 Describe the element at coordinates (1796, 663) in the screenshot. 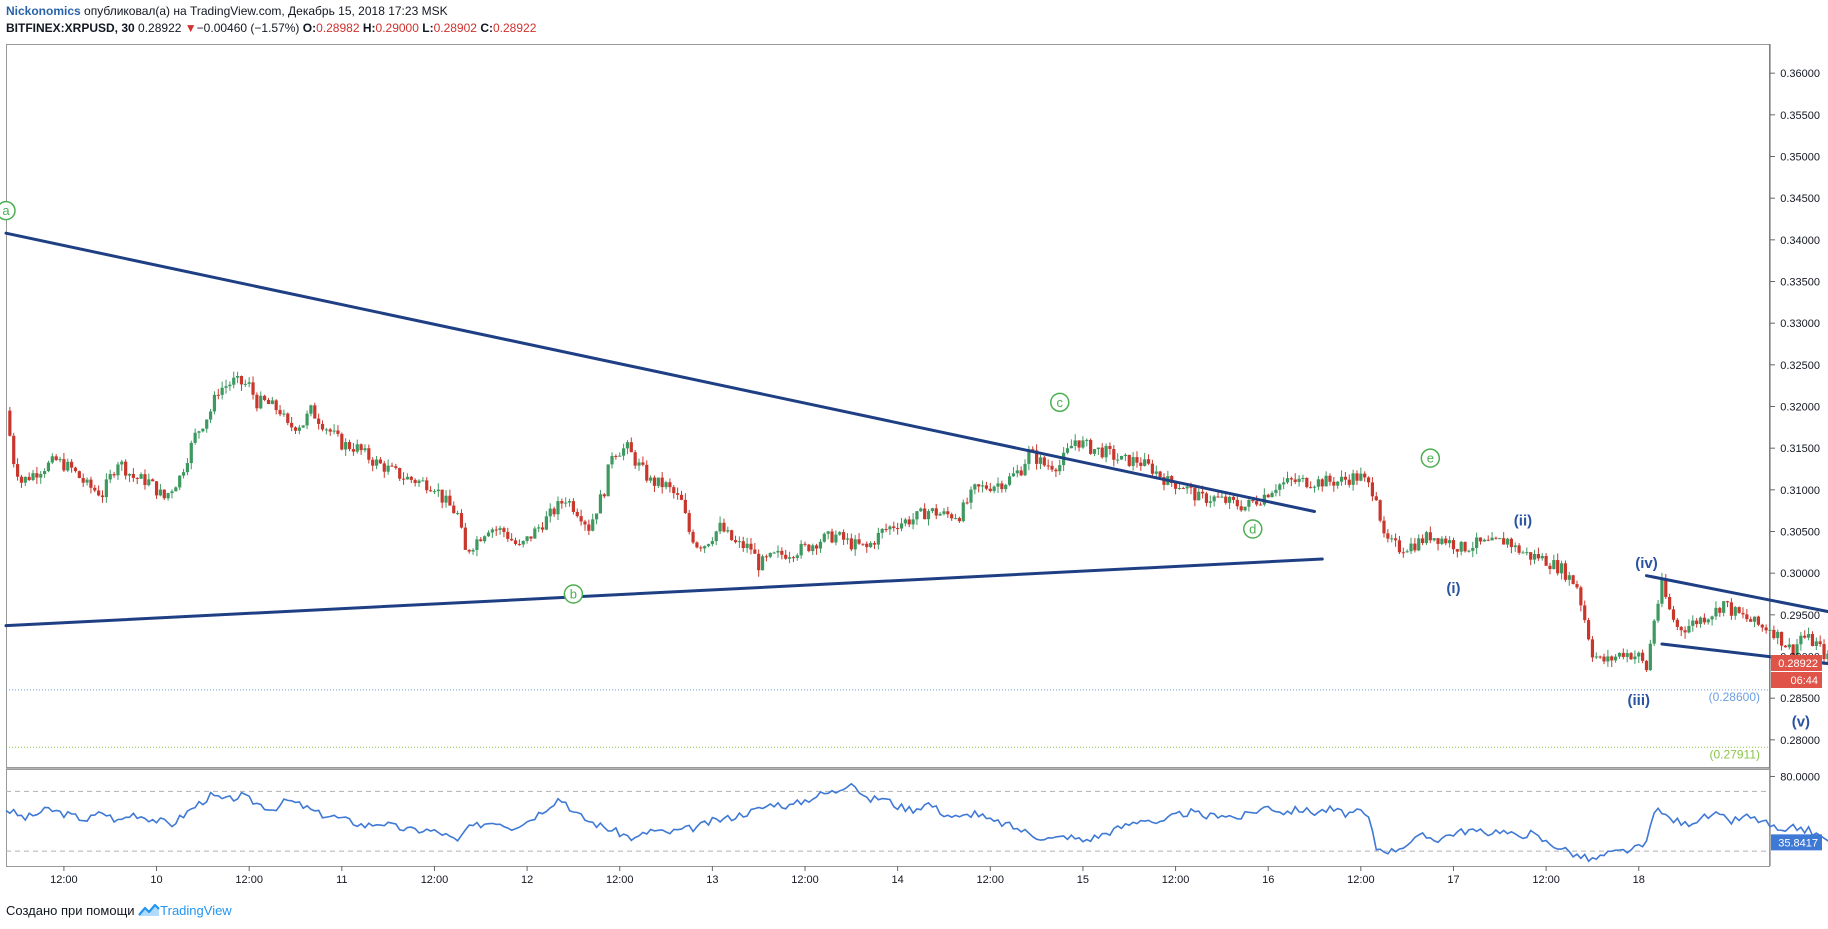

I see `last-price-badge-bg` at that location.